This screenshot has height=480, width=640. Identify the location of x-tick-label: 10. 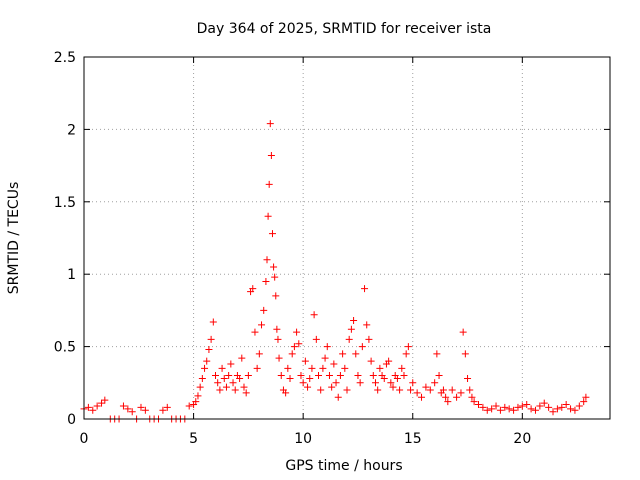
(303, 439).